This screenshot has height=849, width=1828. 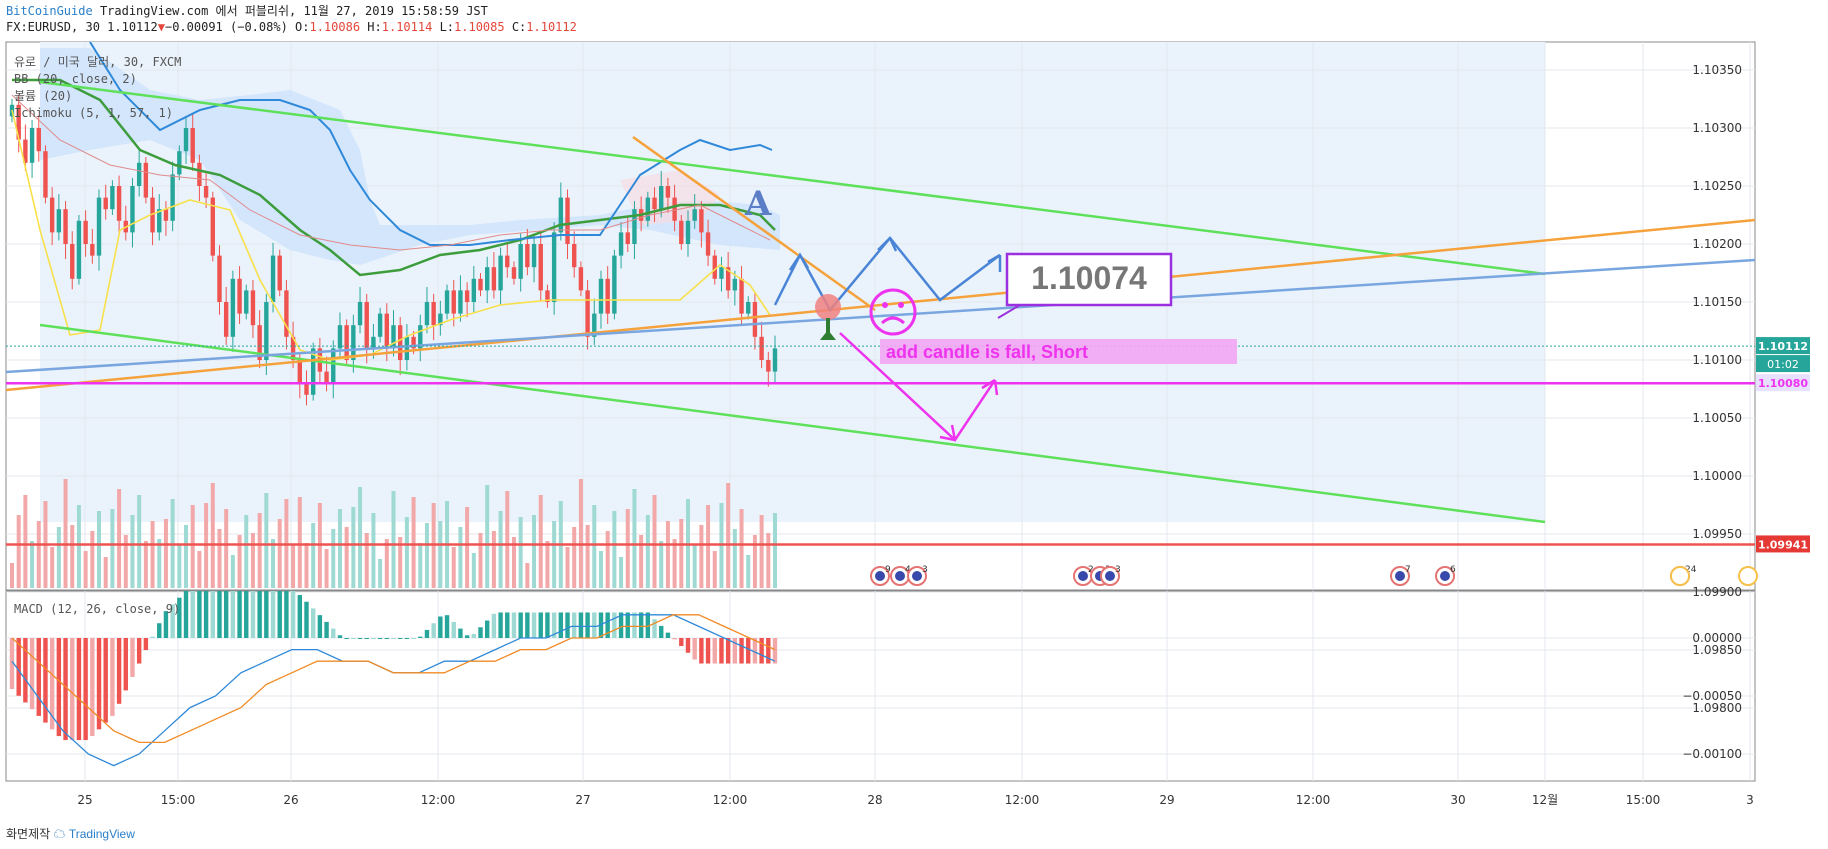 I want to click on flag-icon, so click(x=1400, y=576).